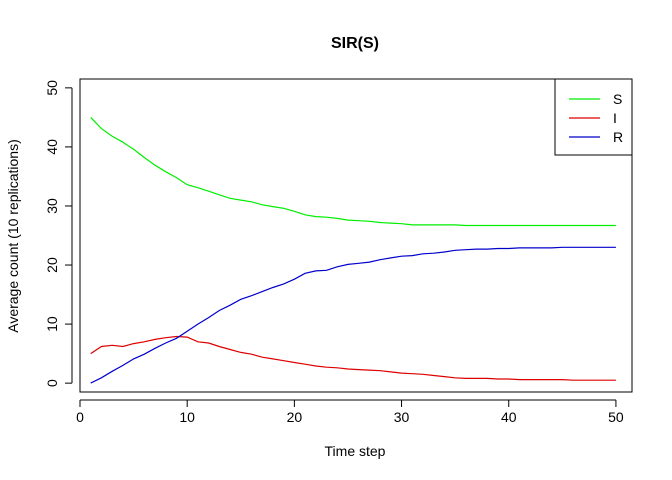 The width and height of the screenshot is (672, 480). Describe the element at coordinates (52, 324) in the screenshot. I see `y-tick-label: 10` at that location.